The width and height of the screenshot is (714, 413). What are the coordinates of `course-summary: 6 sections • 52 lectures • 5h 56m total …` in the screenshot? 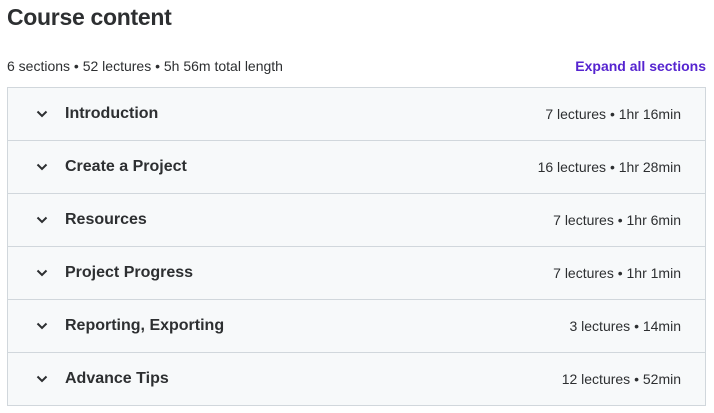 It's located at (145, 66).